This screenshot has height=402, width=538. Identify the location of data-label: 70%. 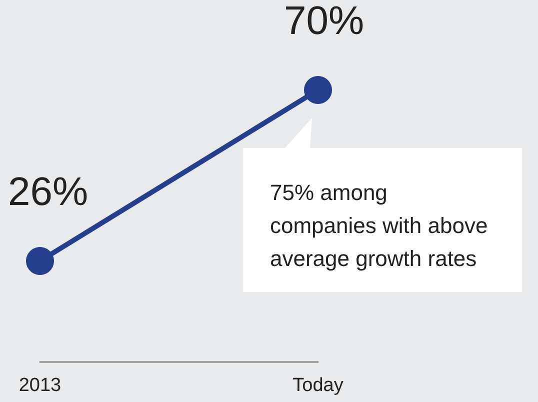
(324, 21).